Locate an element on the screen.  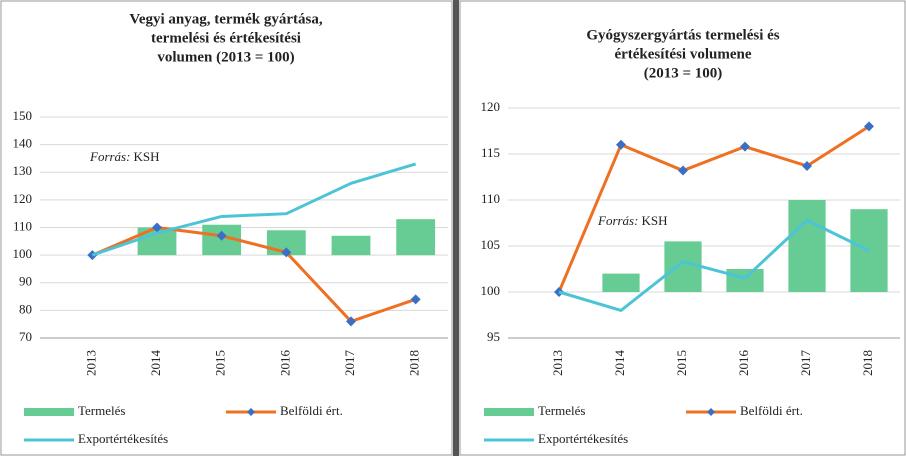
y-tick-label: 130 is located at coordinates (23, 170).